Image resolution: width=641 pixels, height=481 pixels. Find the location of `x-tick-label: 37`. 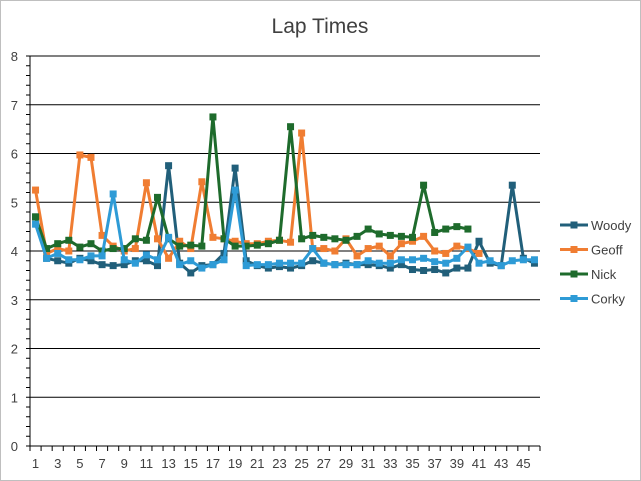

x-tick-label: 37 is located at coordinates (434, 463).